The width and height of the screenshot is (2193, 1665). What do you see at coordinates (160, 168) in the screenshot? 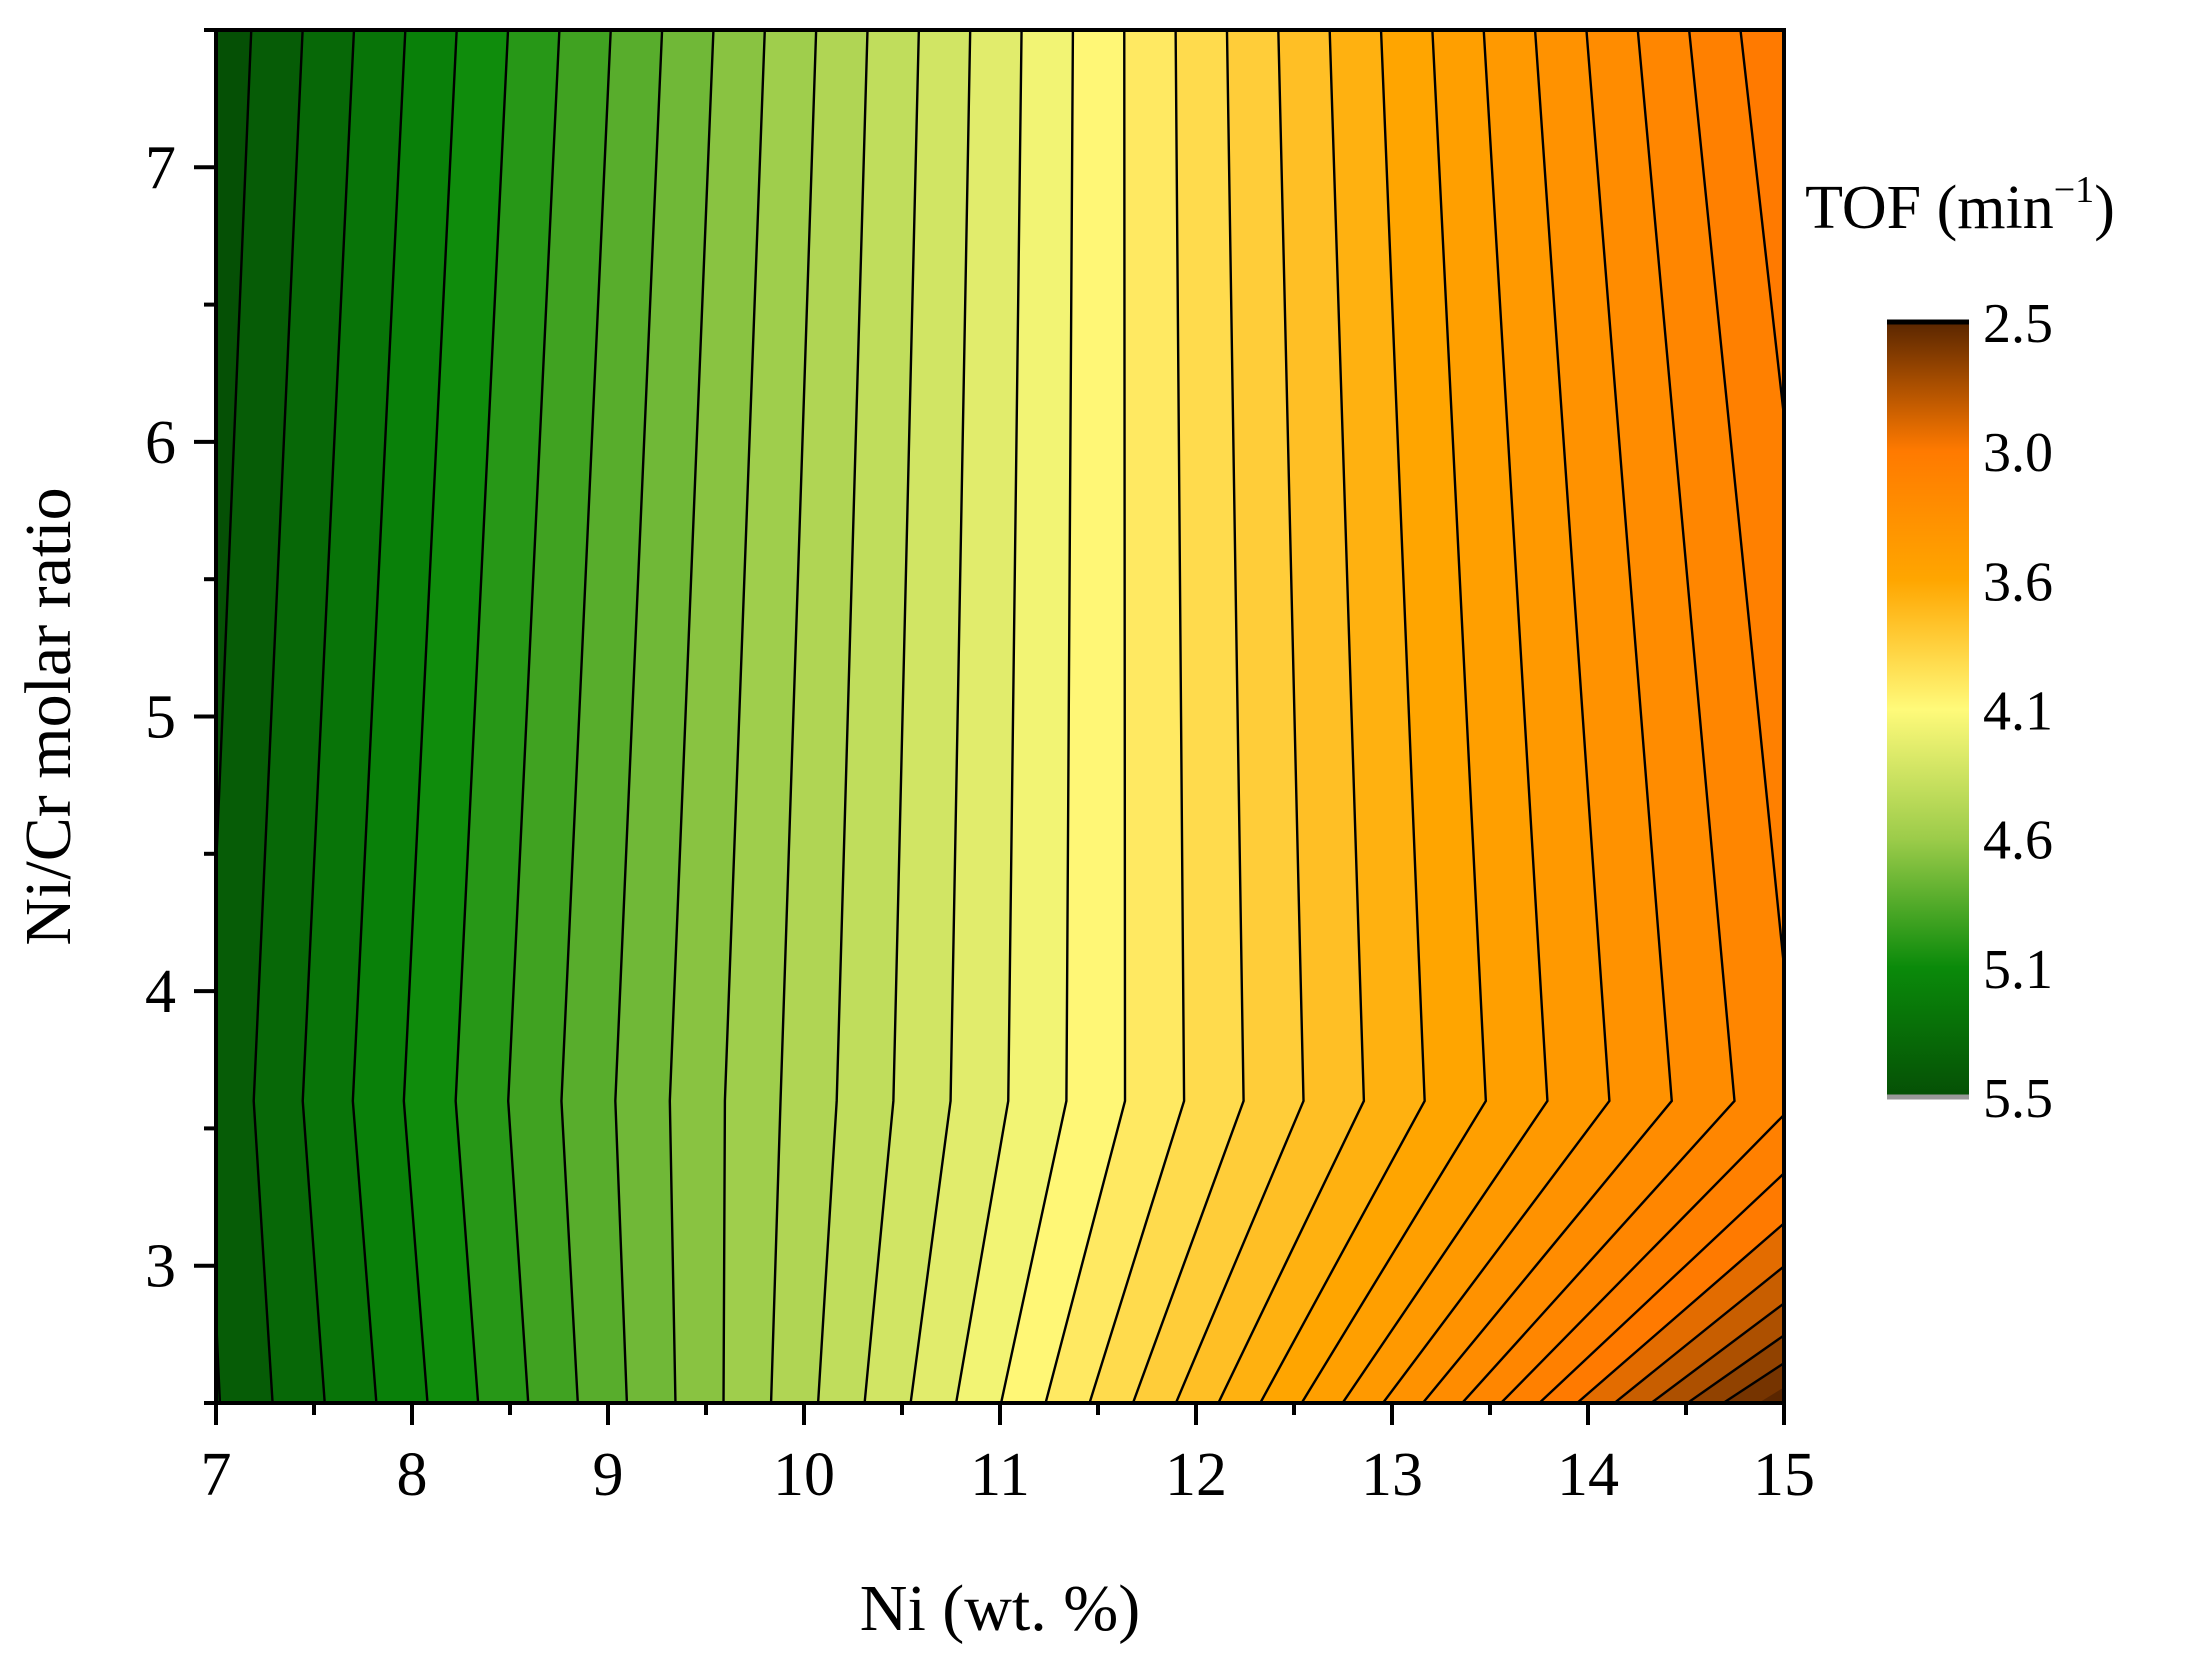
I see `y-tick-label: 7` at bounding box center [160, 168].